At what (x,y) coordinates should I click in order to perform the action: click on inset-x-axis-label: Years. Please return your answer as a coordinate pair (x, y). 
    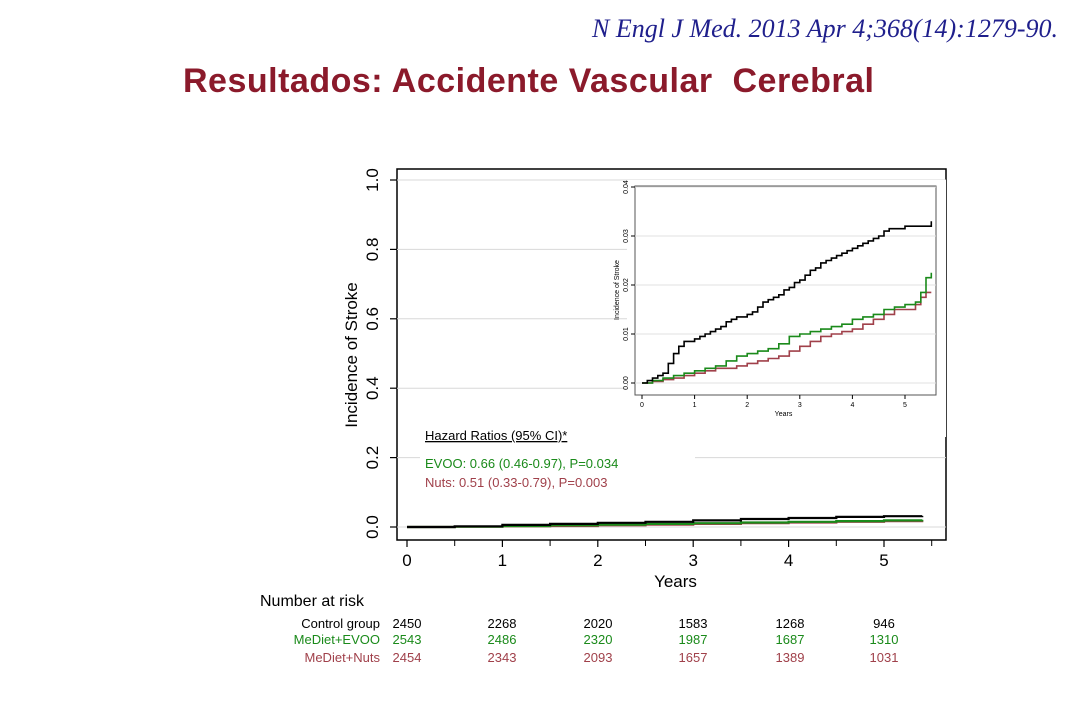
    Looking at the image, I should click on (784, 414).